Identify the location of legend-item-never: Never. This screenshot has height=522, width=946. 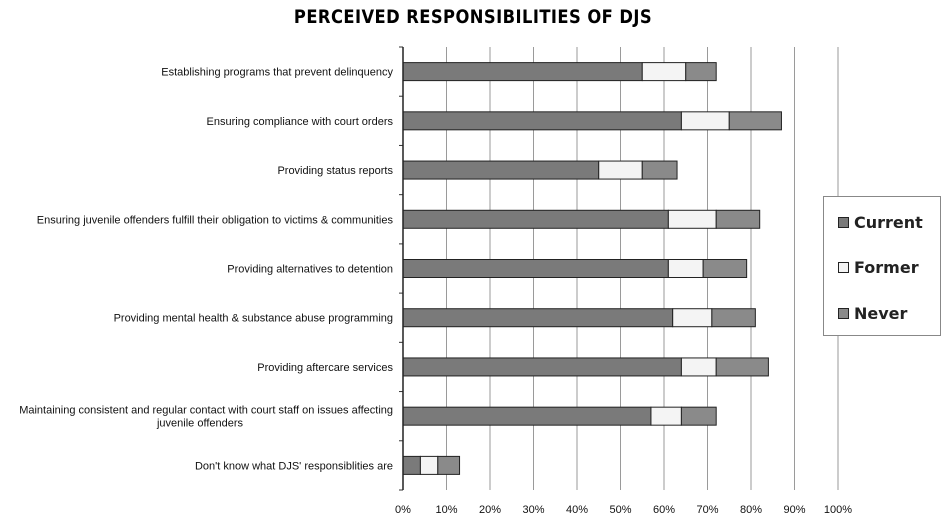
(872, 313).